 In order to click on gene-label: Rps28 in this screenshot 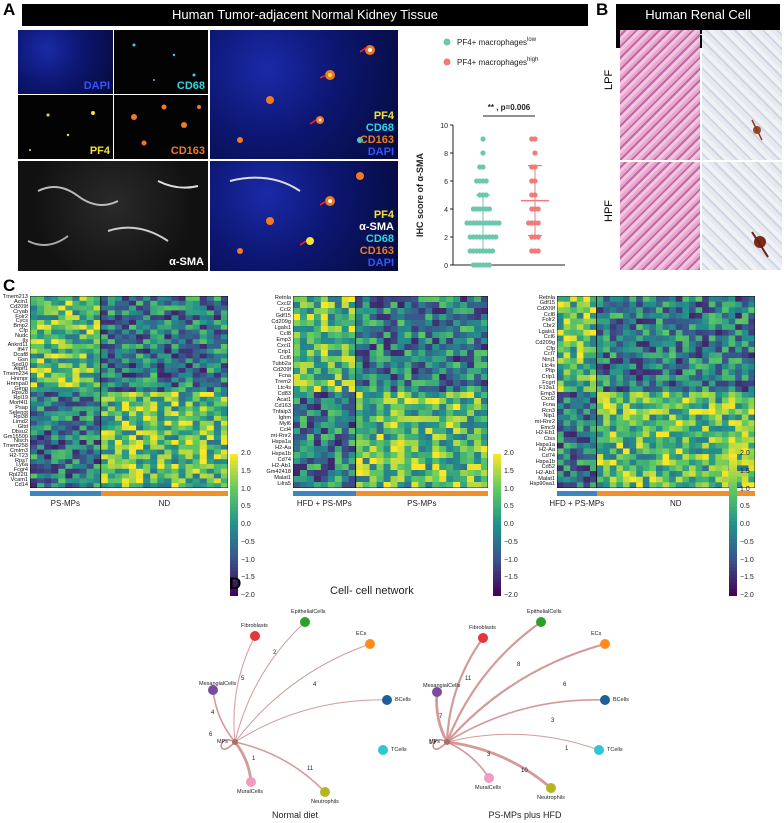, I will do `click(19, 393)`.